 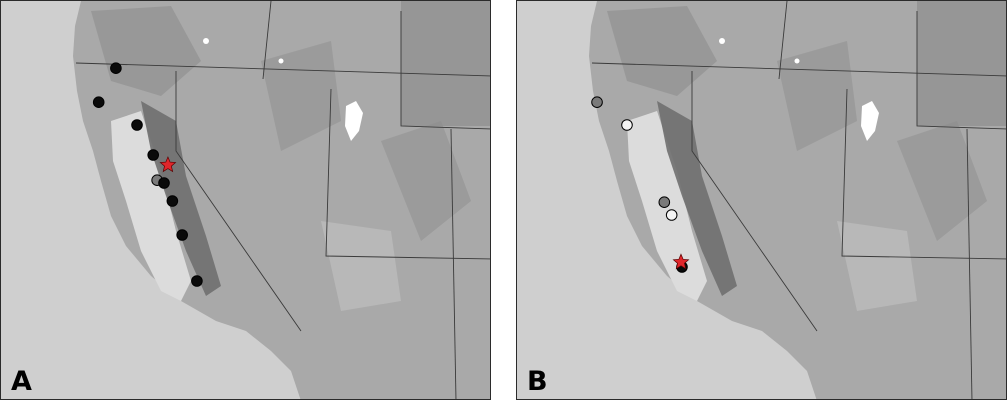 What do you see at coordinates (21, 381) in the screenshot?
I see `panel-label-a: A` at bounding box center [21, 381].